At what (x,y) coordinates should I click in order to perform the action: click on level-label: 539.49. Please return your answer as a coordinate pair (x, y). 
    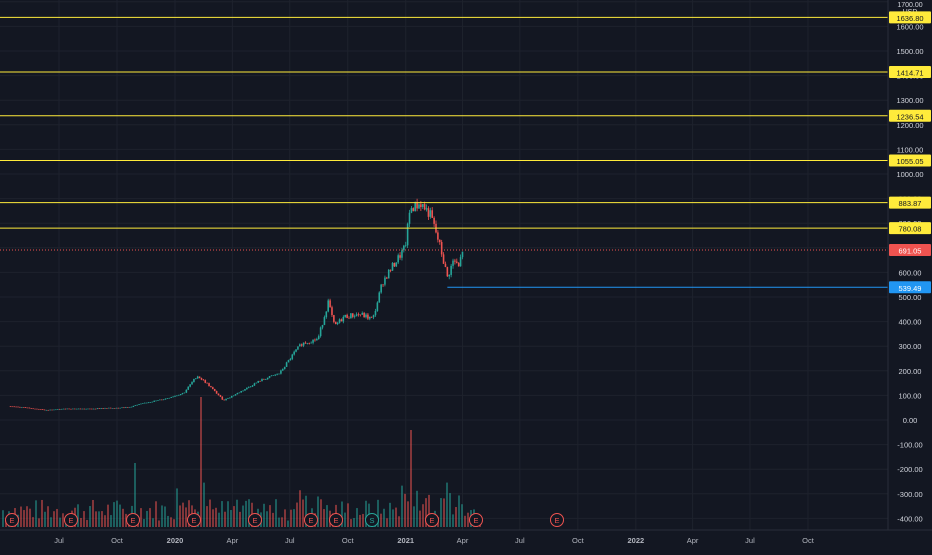
    Looking at the image, I should click on (910, 288).